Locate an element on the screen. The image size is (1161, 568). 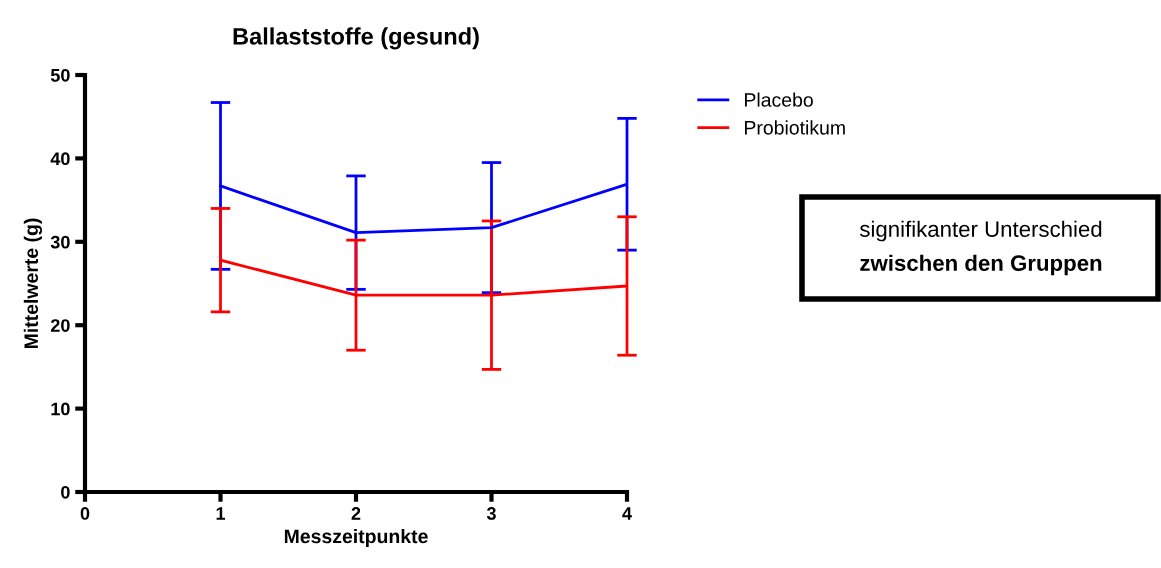
y-axis-title: Mittelwerte (g) is located at coordinates (32, 283).